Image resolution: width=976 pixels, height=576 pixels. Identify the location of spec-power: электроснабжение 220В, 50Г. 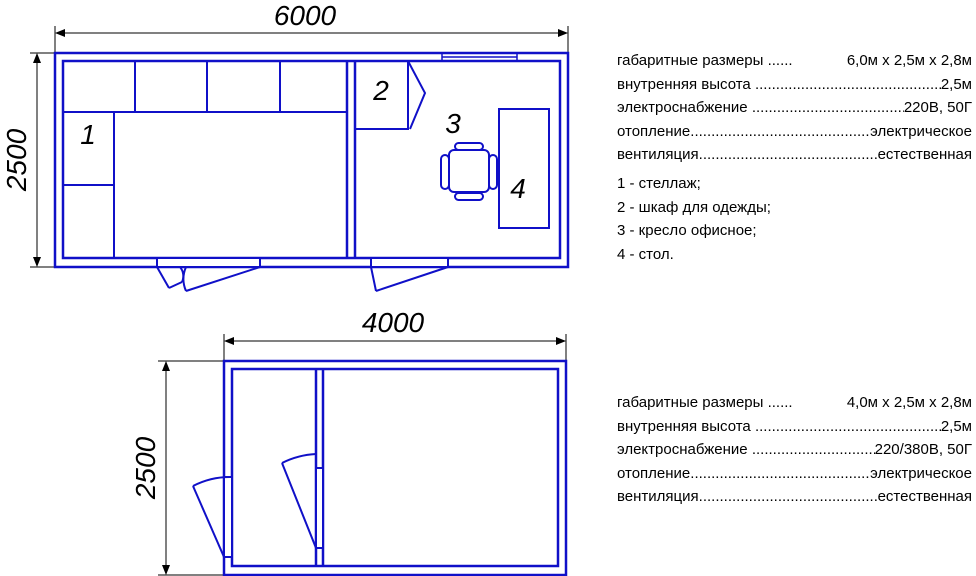
(794, 108).